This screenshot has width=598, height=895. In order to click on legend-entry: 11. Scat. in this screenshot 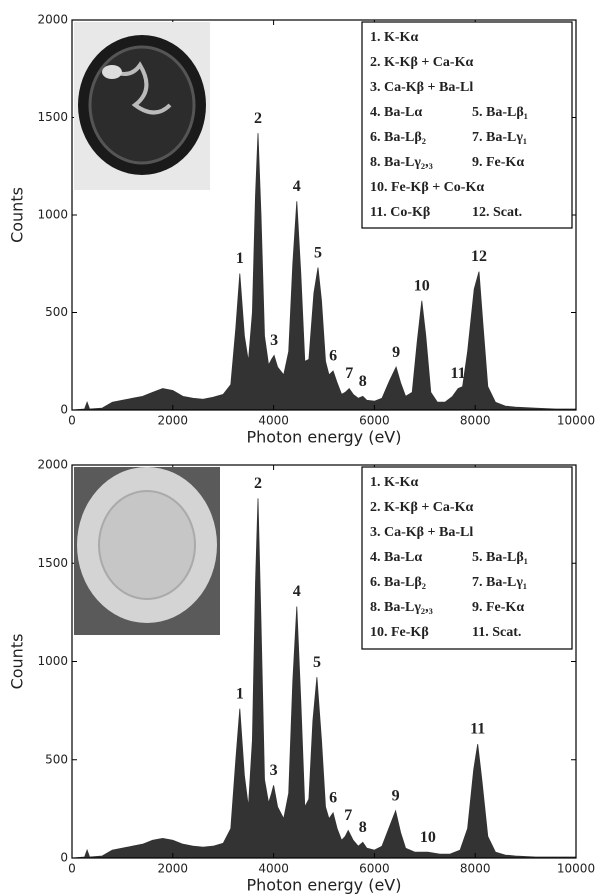, I will do `click(496, 632)`.